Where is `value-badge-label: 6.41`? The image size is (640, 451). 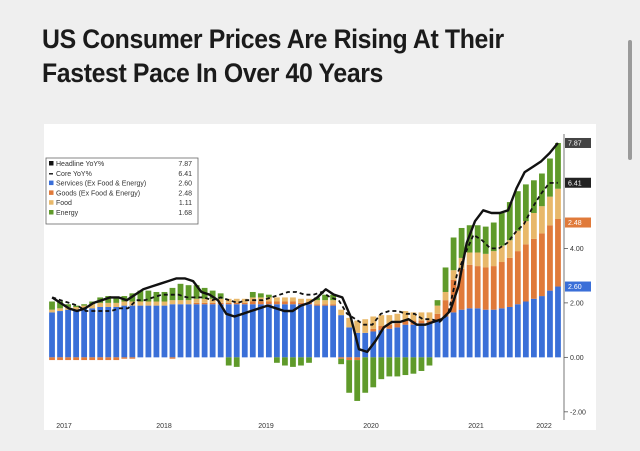
value-badge-label: 6.41 is located at coordinates (575, 183).